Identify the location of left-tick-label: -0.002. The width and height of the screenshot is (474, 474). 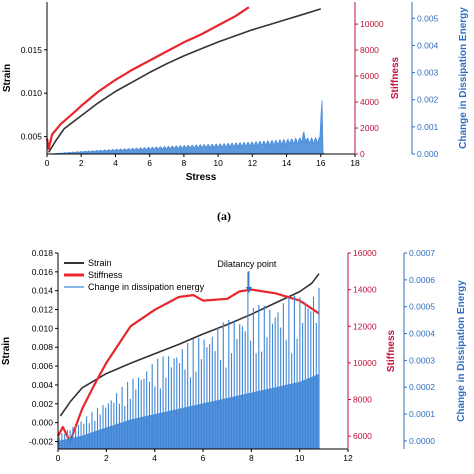
(41, 441).